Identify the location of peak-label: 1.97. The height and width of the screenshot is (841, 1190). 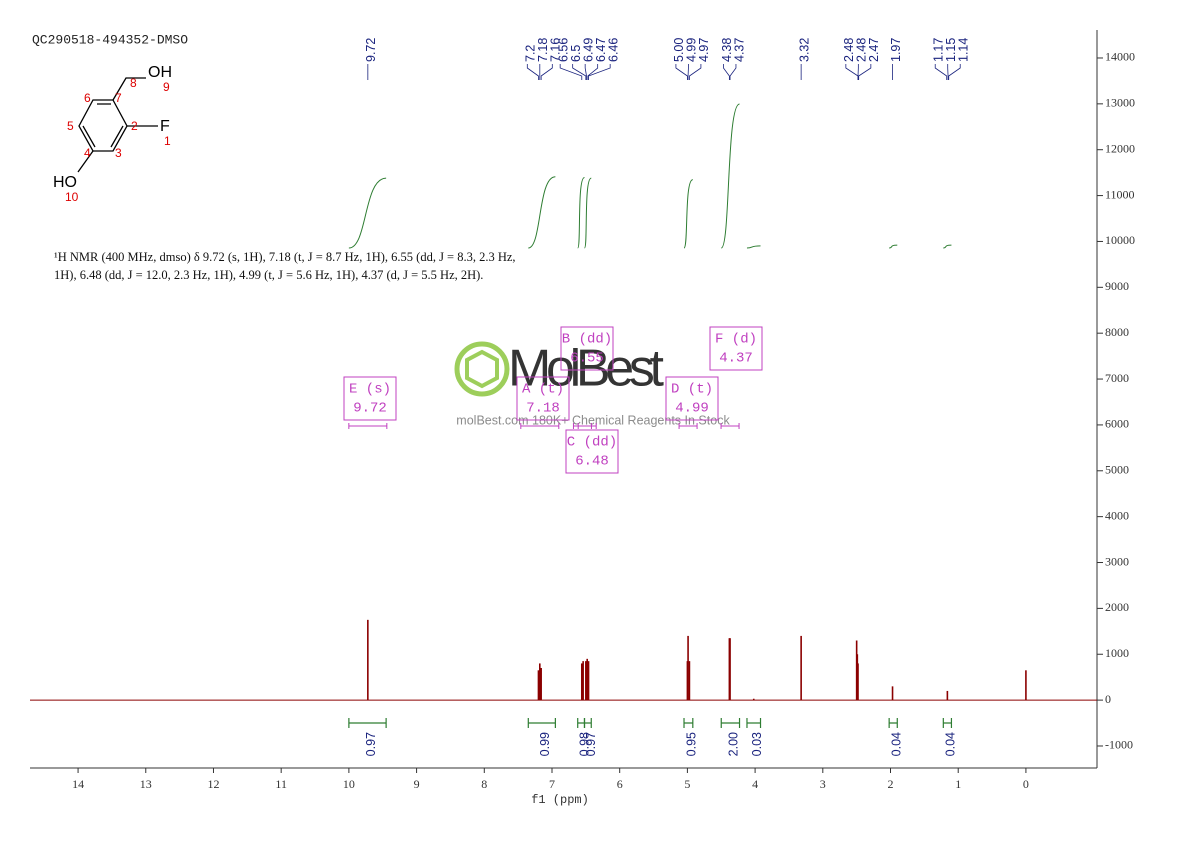
(896, 50).